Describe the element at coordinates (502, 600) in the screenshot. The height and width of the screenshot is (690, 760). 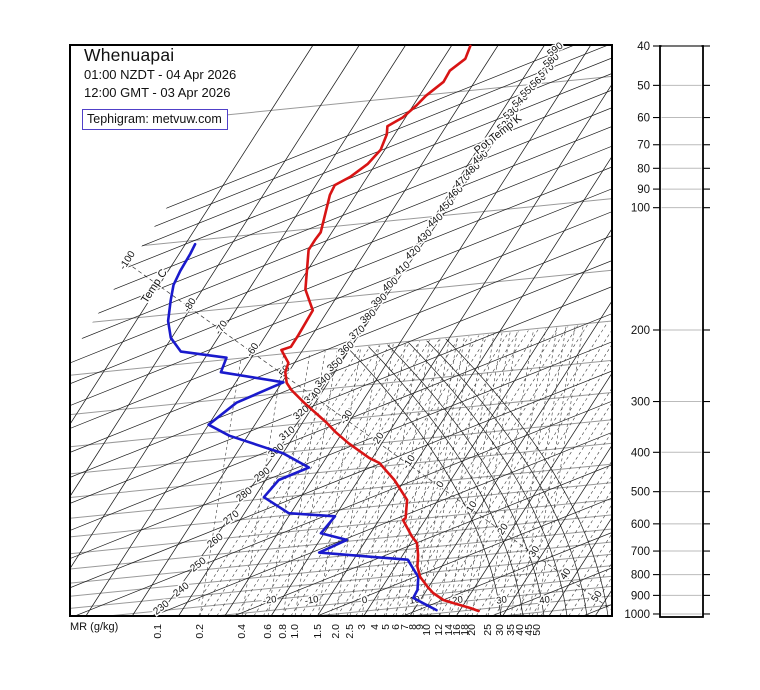
I see `bottom-temp-label: 30` at that location.